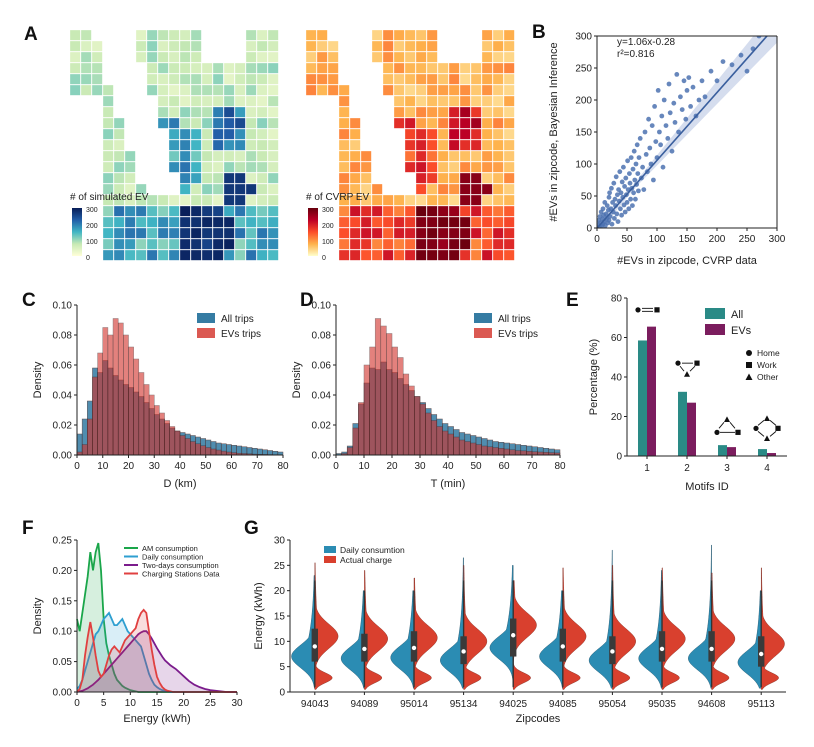  I want to click on x-tick-label: 94608, so click(712, 704).